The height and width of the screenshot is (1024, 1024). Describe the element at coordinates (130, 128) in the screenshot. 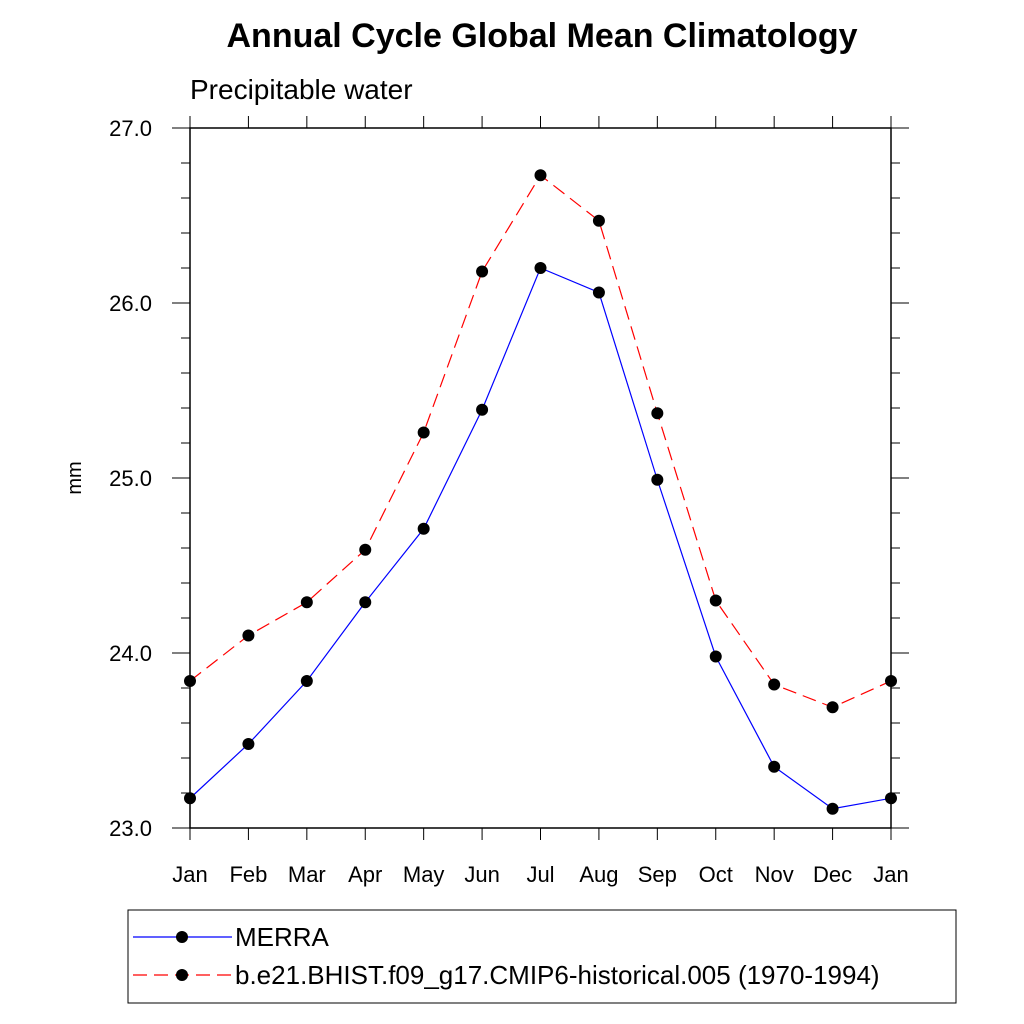

I see `y-tick-label: 27.0` at that location.